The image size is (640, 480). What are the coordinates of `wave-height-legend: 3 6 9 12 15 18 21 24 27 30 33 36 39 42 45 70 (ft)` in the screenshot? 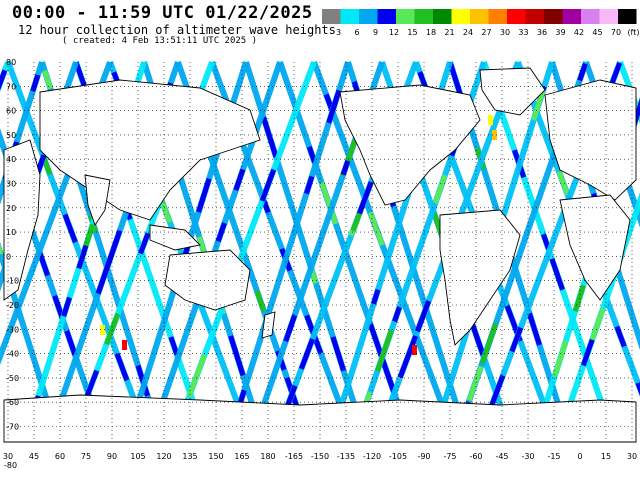 It's located at (481, 23).